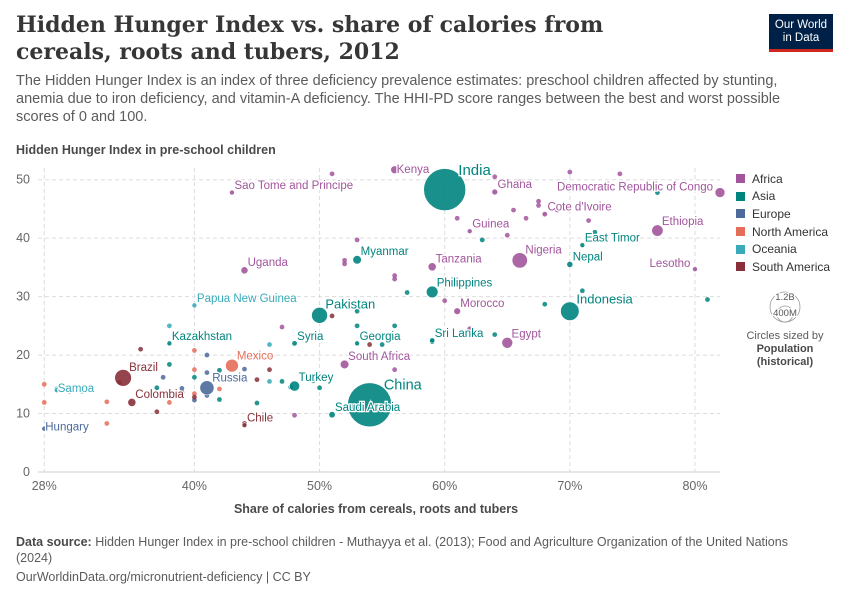  Describe the element at coordinates (783, 232) in the screenshot. I see `legend-item: North America` at that location.